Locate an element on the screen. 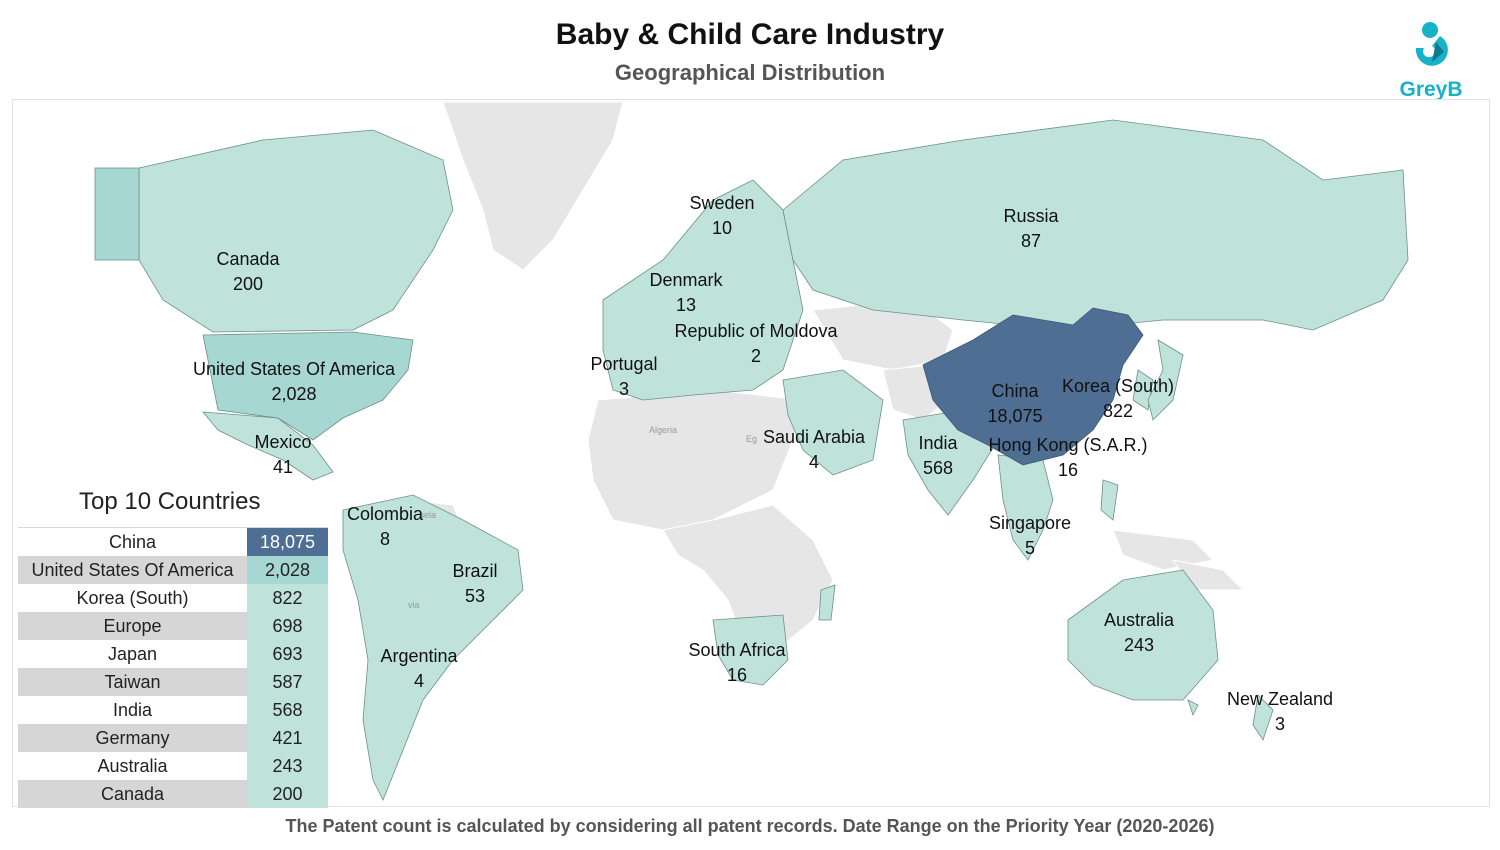 The width and height of the screenshot is (1500, 850). table-row: United States Of America 2,028 is located at coordinates (173, 570).